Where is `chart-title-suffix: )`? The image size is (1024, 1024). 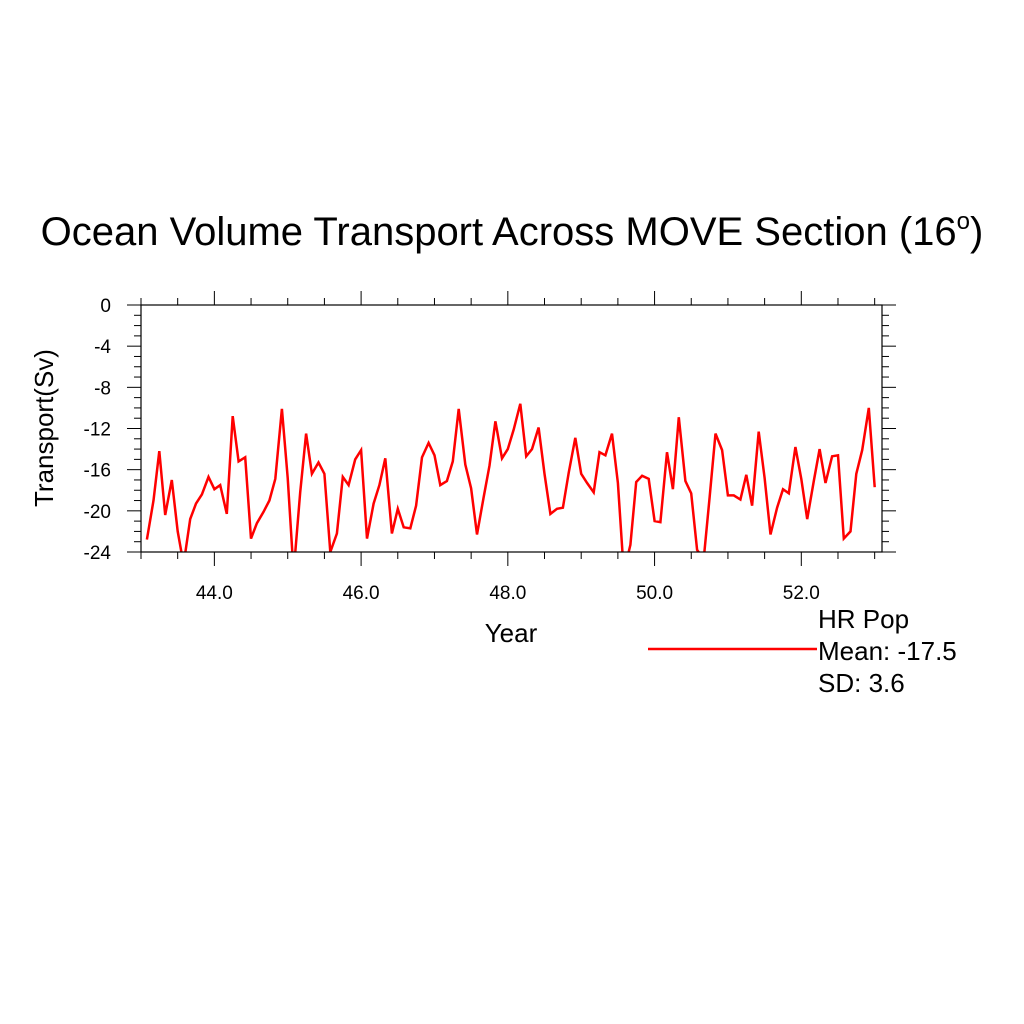
chart-title-suffix: ) is located at coordinates (977, 232).